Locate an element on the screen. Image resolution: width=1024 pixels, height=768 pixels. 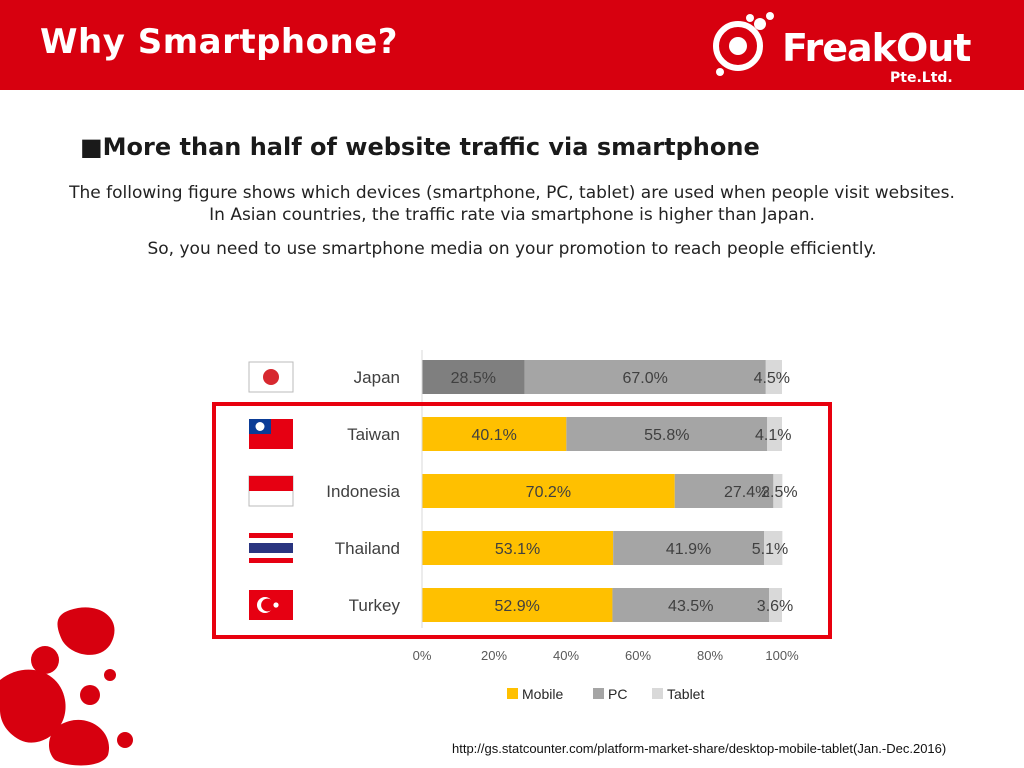
category-label: Indonesia is located at coordinates (363, 491).